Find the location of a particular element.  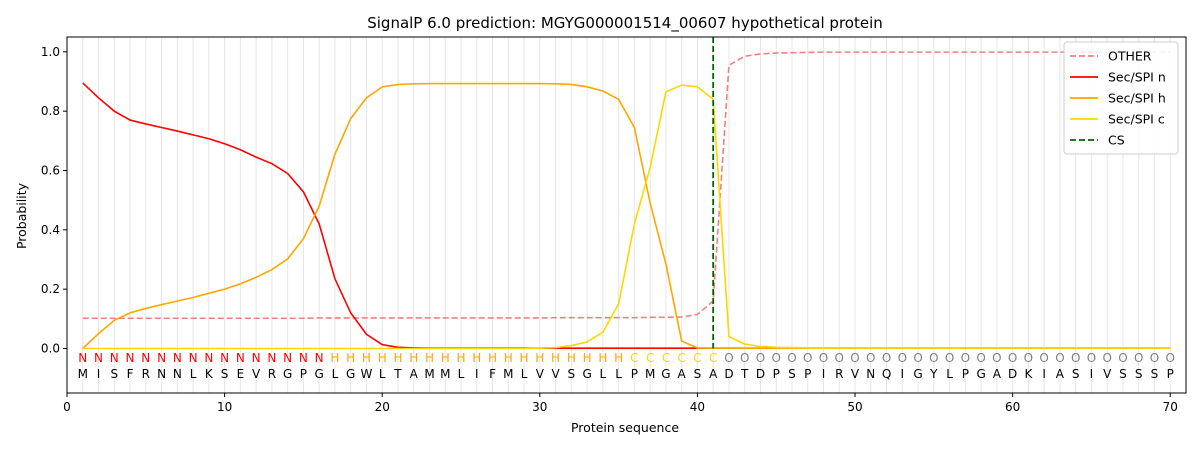

legend-label: Sec/SPI h is located at coordinates (1137, 98).